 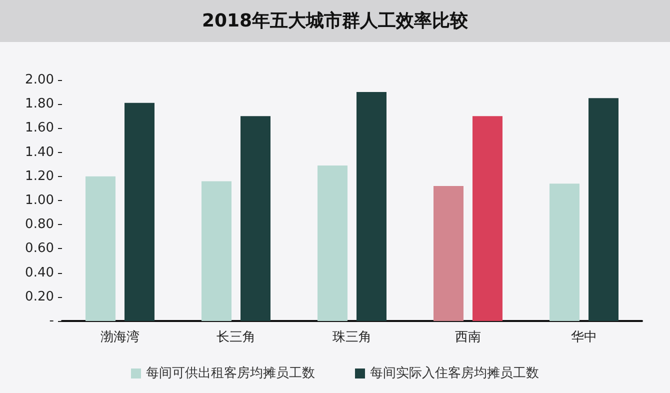 I want to click on y-tick-label: 0.80, so click(x=39, y=224).